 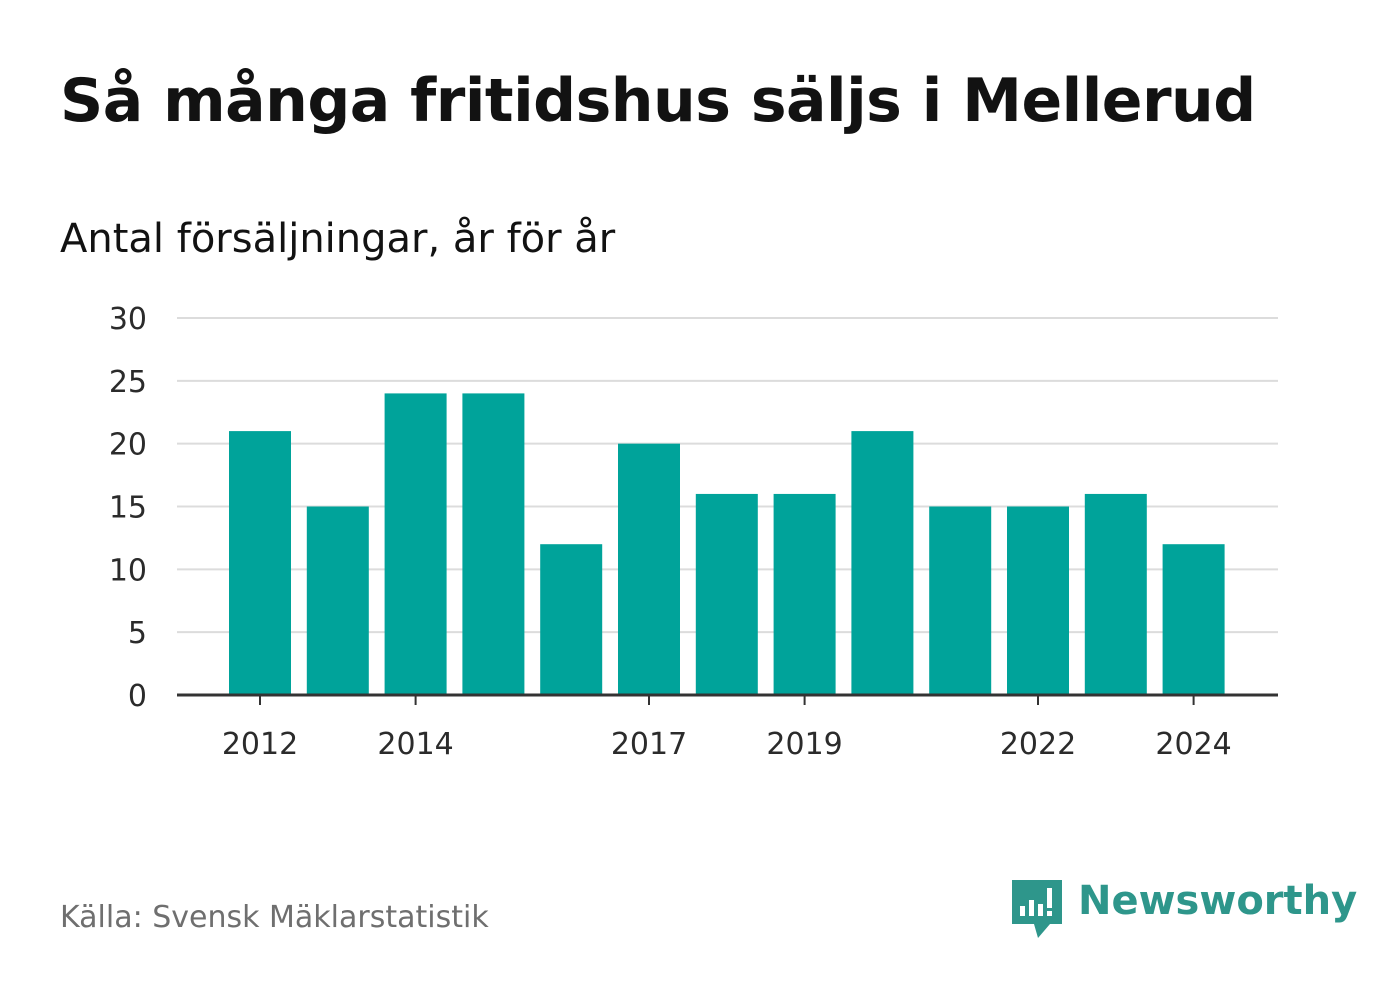 What do you see at coordinates (727, 699) in the screenshot?
I see `axes` at bounding box center [727, 699].